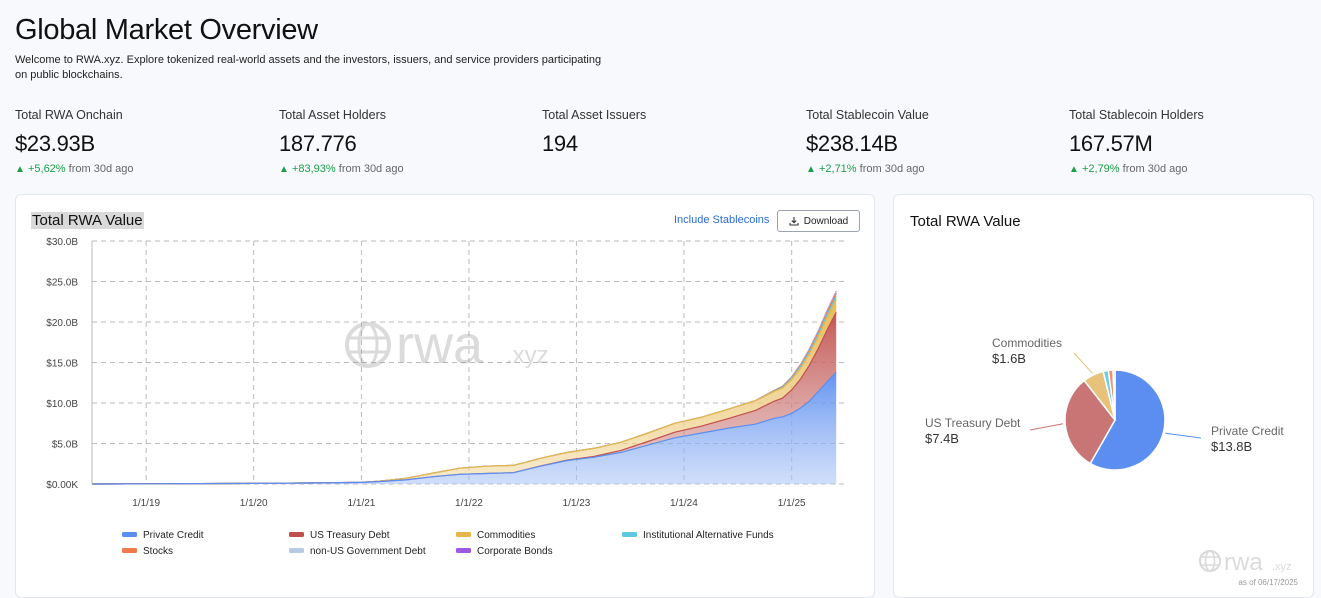 The height and width of the screenshot is (598, 1321). Describe the element at coordinates (1100, 169) in the screenshot. I see `stat-change-pct: +2,79%` at that location.